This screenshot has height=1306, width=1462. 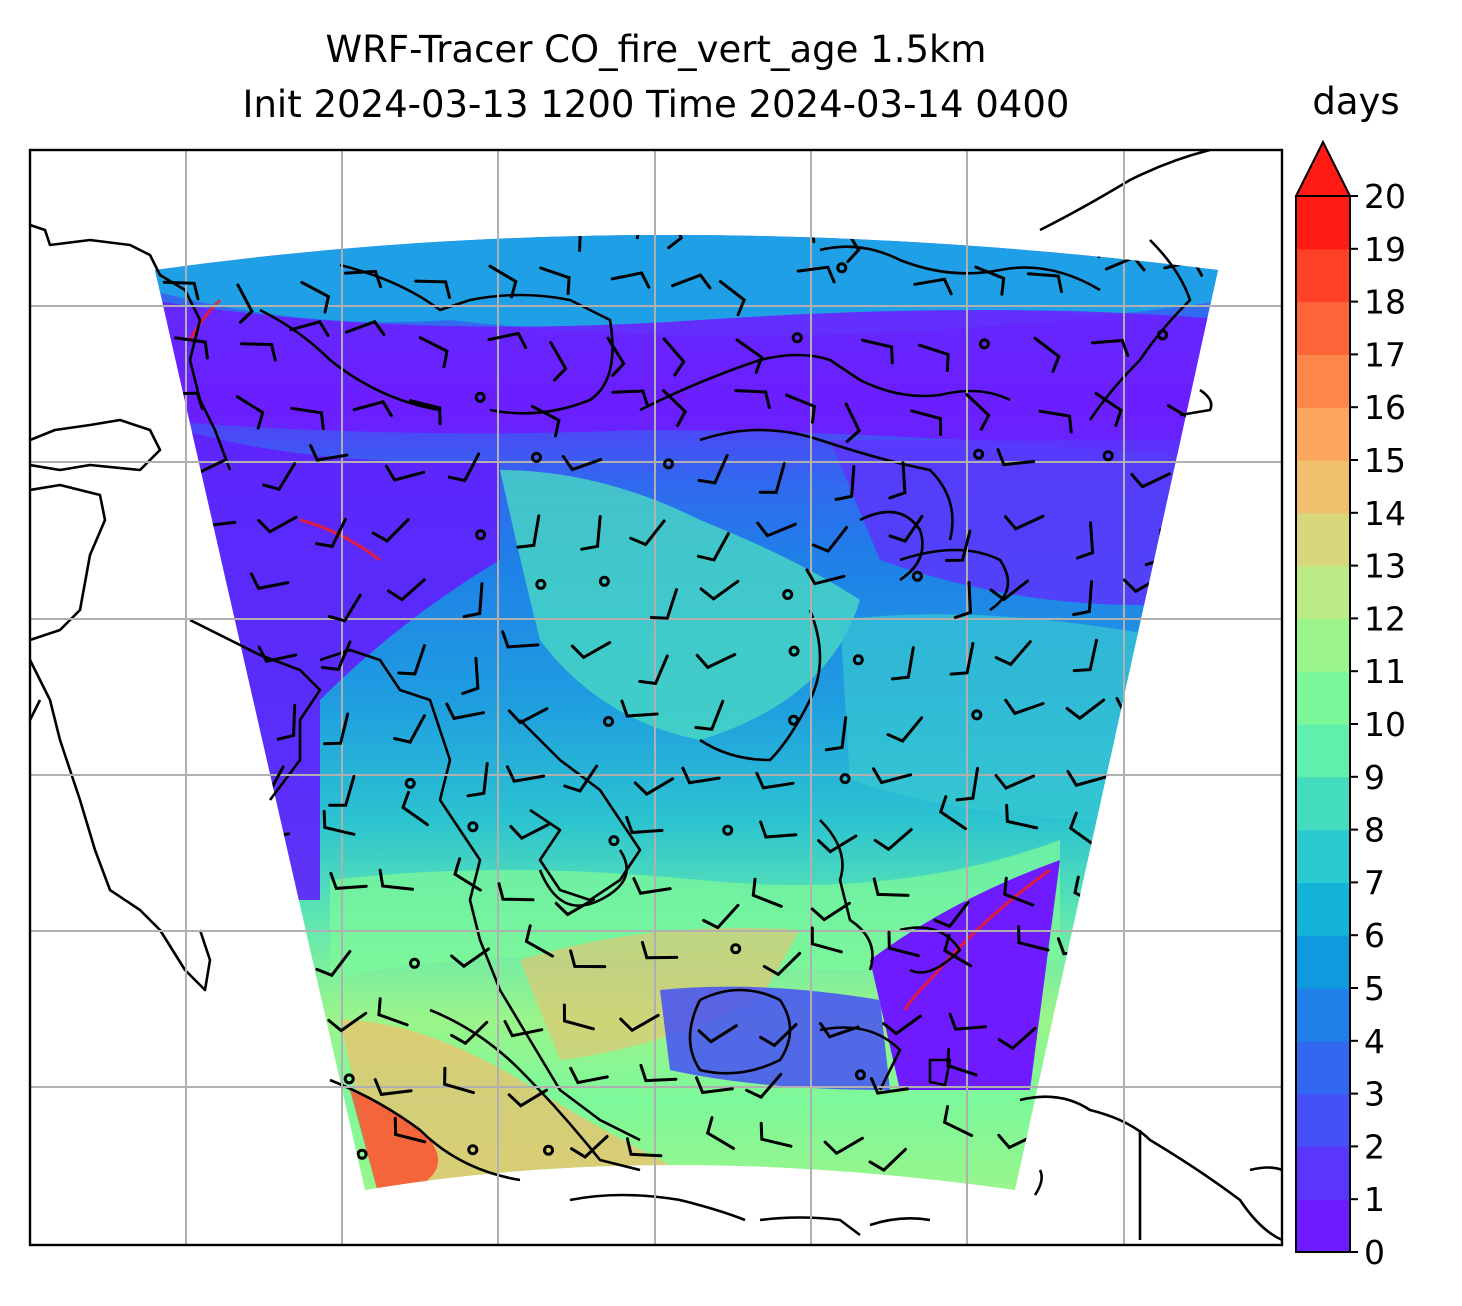 I want to click on colorbar-tick-label-18: 18, so click(x=1385, y=302).